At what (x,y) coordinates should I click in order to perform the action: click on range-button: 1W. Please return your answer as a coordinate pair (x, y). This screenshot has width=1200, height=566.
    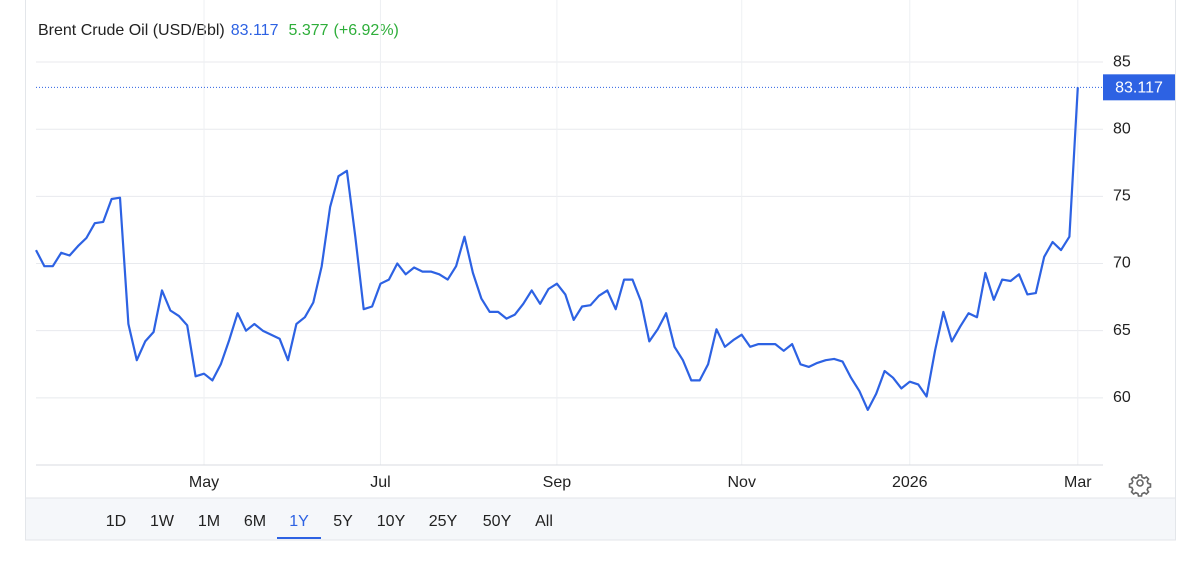
    Looking at the image, I should click on (162, 521).